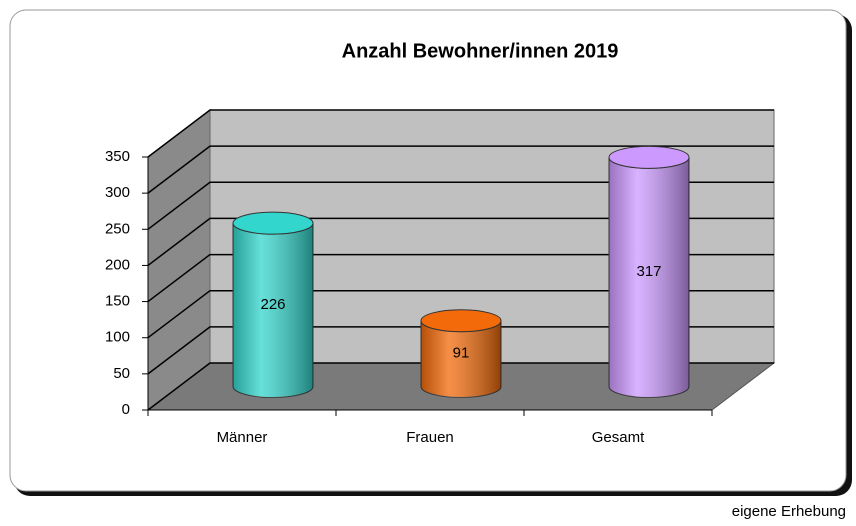 This screenshot has height=526, width=856. I want to click on y-tick-label: 350, so click(117, 156).